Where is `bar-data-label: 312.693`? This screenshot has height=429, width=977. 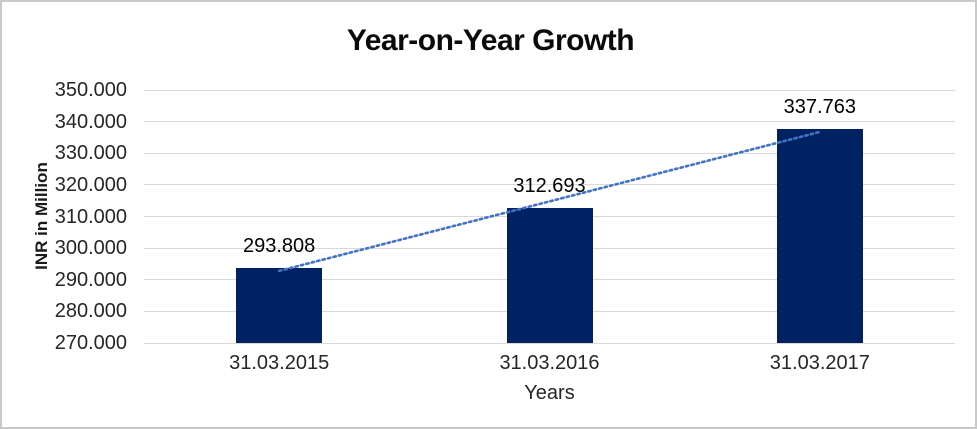 bar-data-label: 312.693 is located at coordinates (549, 185).